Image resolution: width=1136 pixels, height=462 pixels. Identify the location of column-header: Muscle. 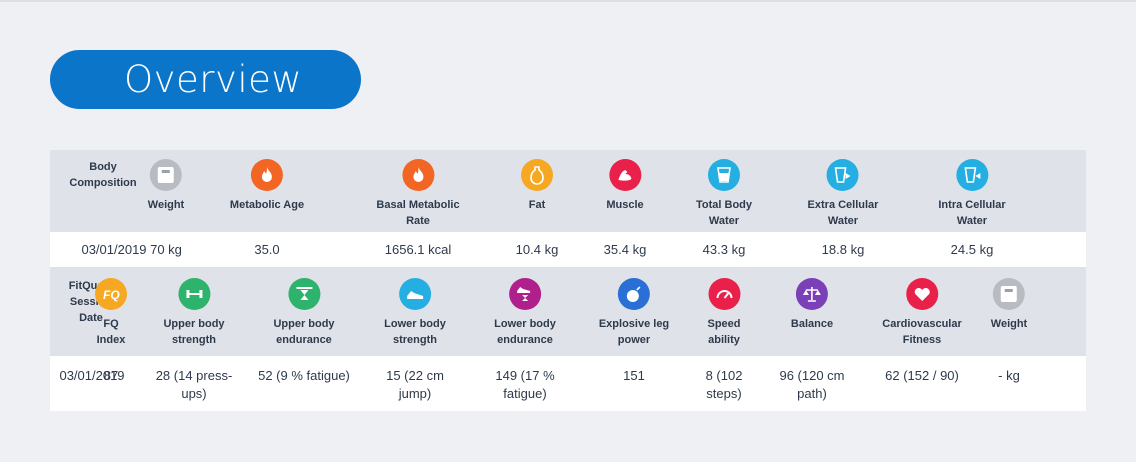
(625, 186).